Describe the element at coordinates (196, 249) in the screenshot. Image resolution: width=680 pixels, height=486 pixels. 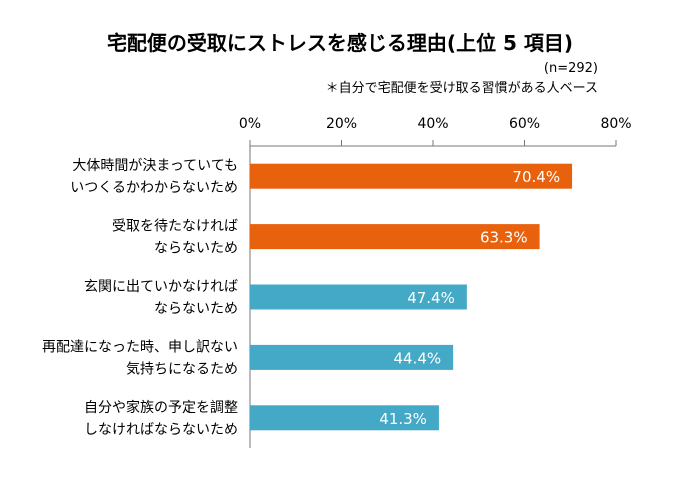
I see `category-label-1-line-1: ならないため` at that location.